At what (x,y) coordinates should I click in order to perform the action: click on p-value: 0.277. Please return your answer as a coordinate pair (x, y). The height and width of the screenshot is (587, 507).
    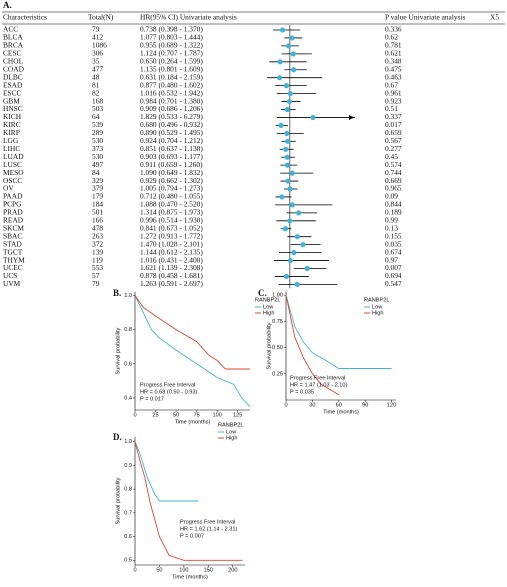
    Looking at the image, I should click on (393, 148).